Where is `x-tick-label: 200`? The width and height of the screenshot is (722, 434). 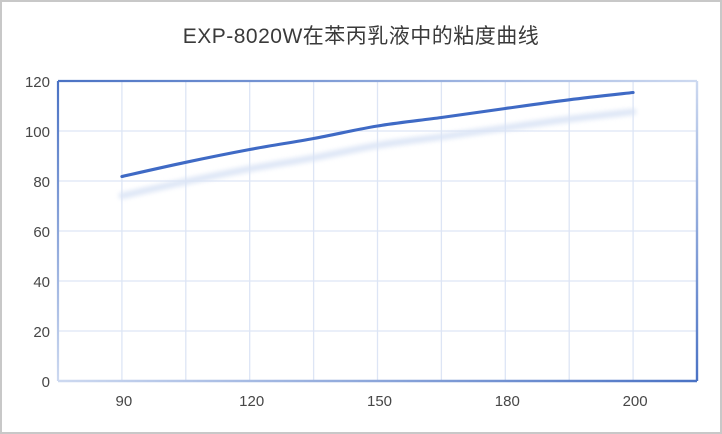 x-tick-label: 200 is located at coordinates (635, 401).